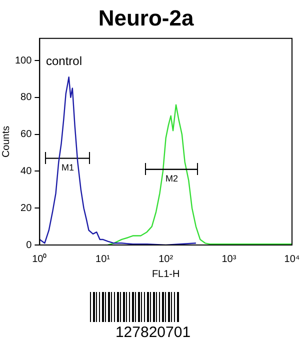 The image size is (306, 349). I want to click on y-tick-label: 80, so click(26, 98).